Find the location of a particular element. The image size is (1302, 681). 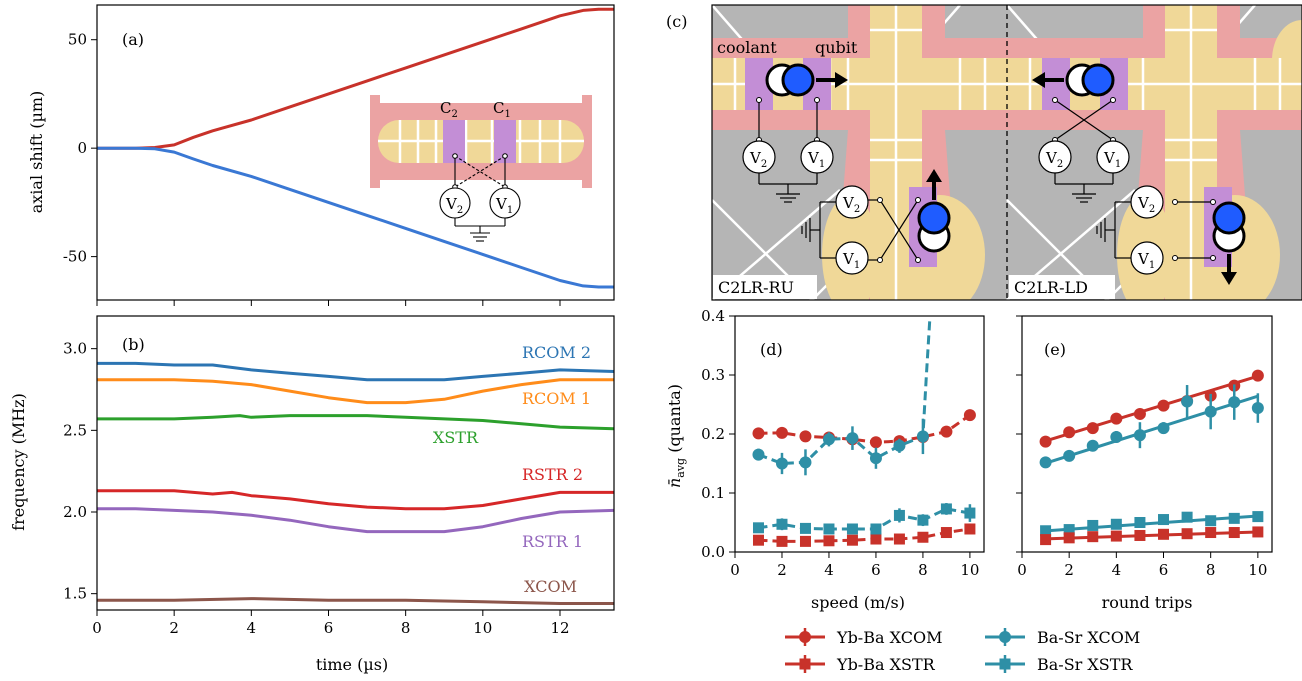

series-label: RCOM 2 is located at coordinates (556, 352).